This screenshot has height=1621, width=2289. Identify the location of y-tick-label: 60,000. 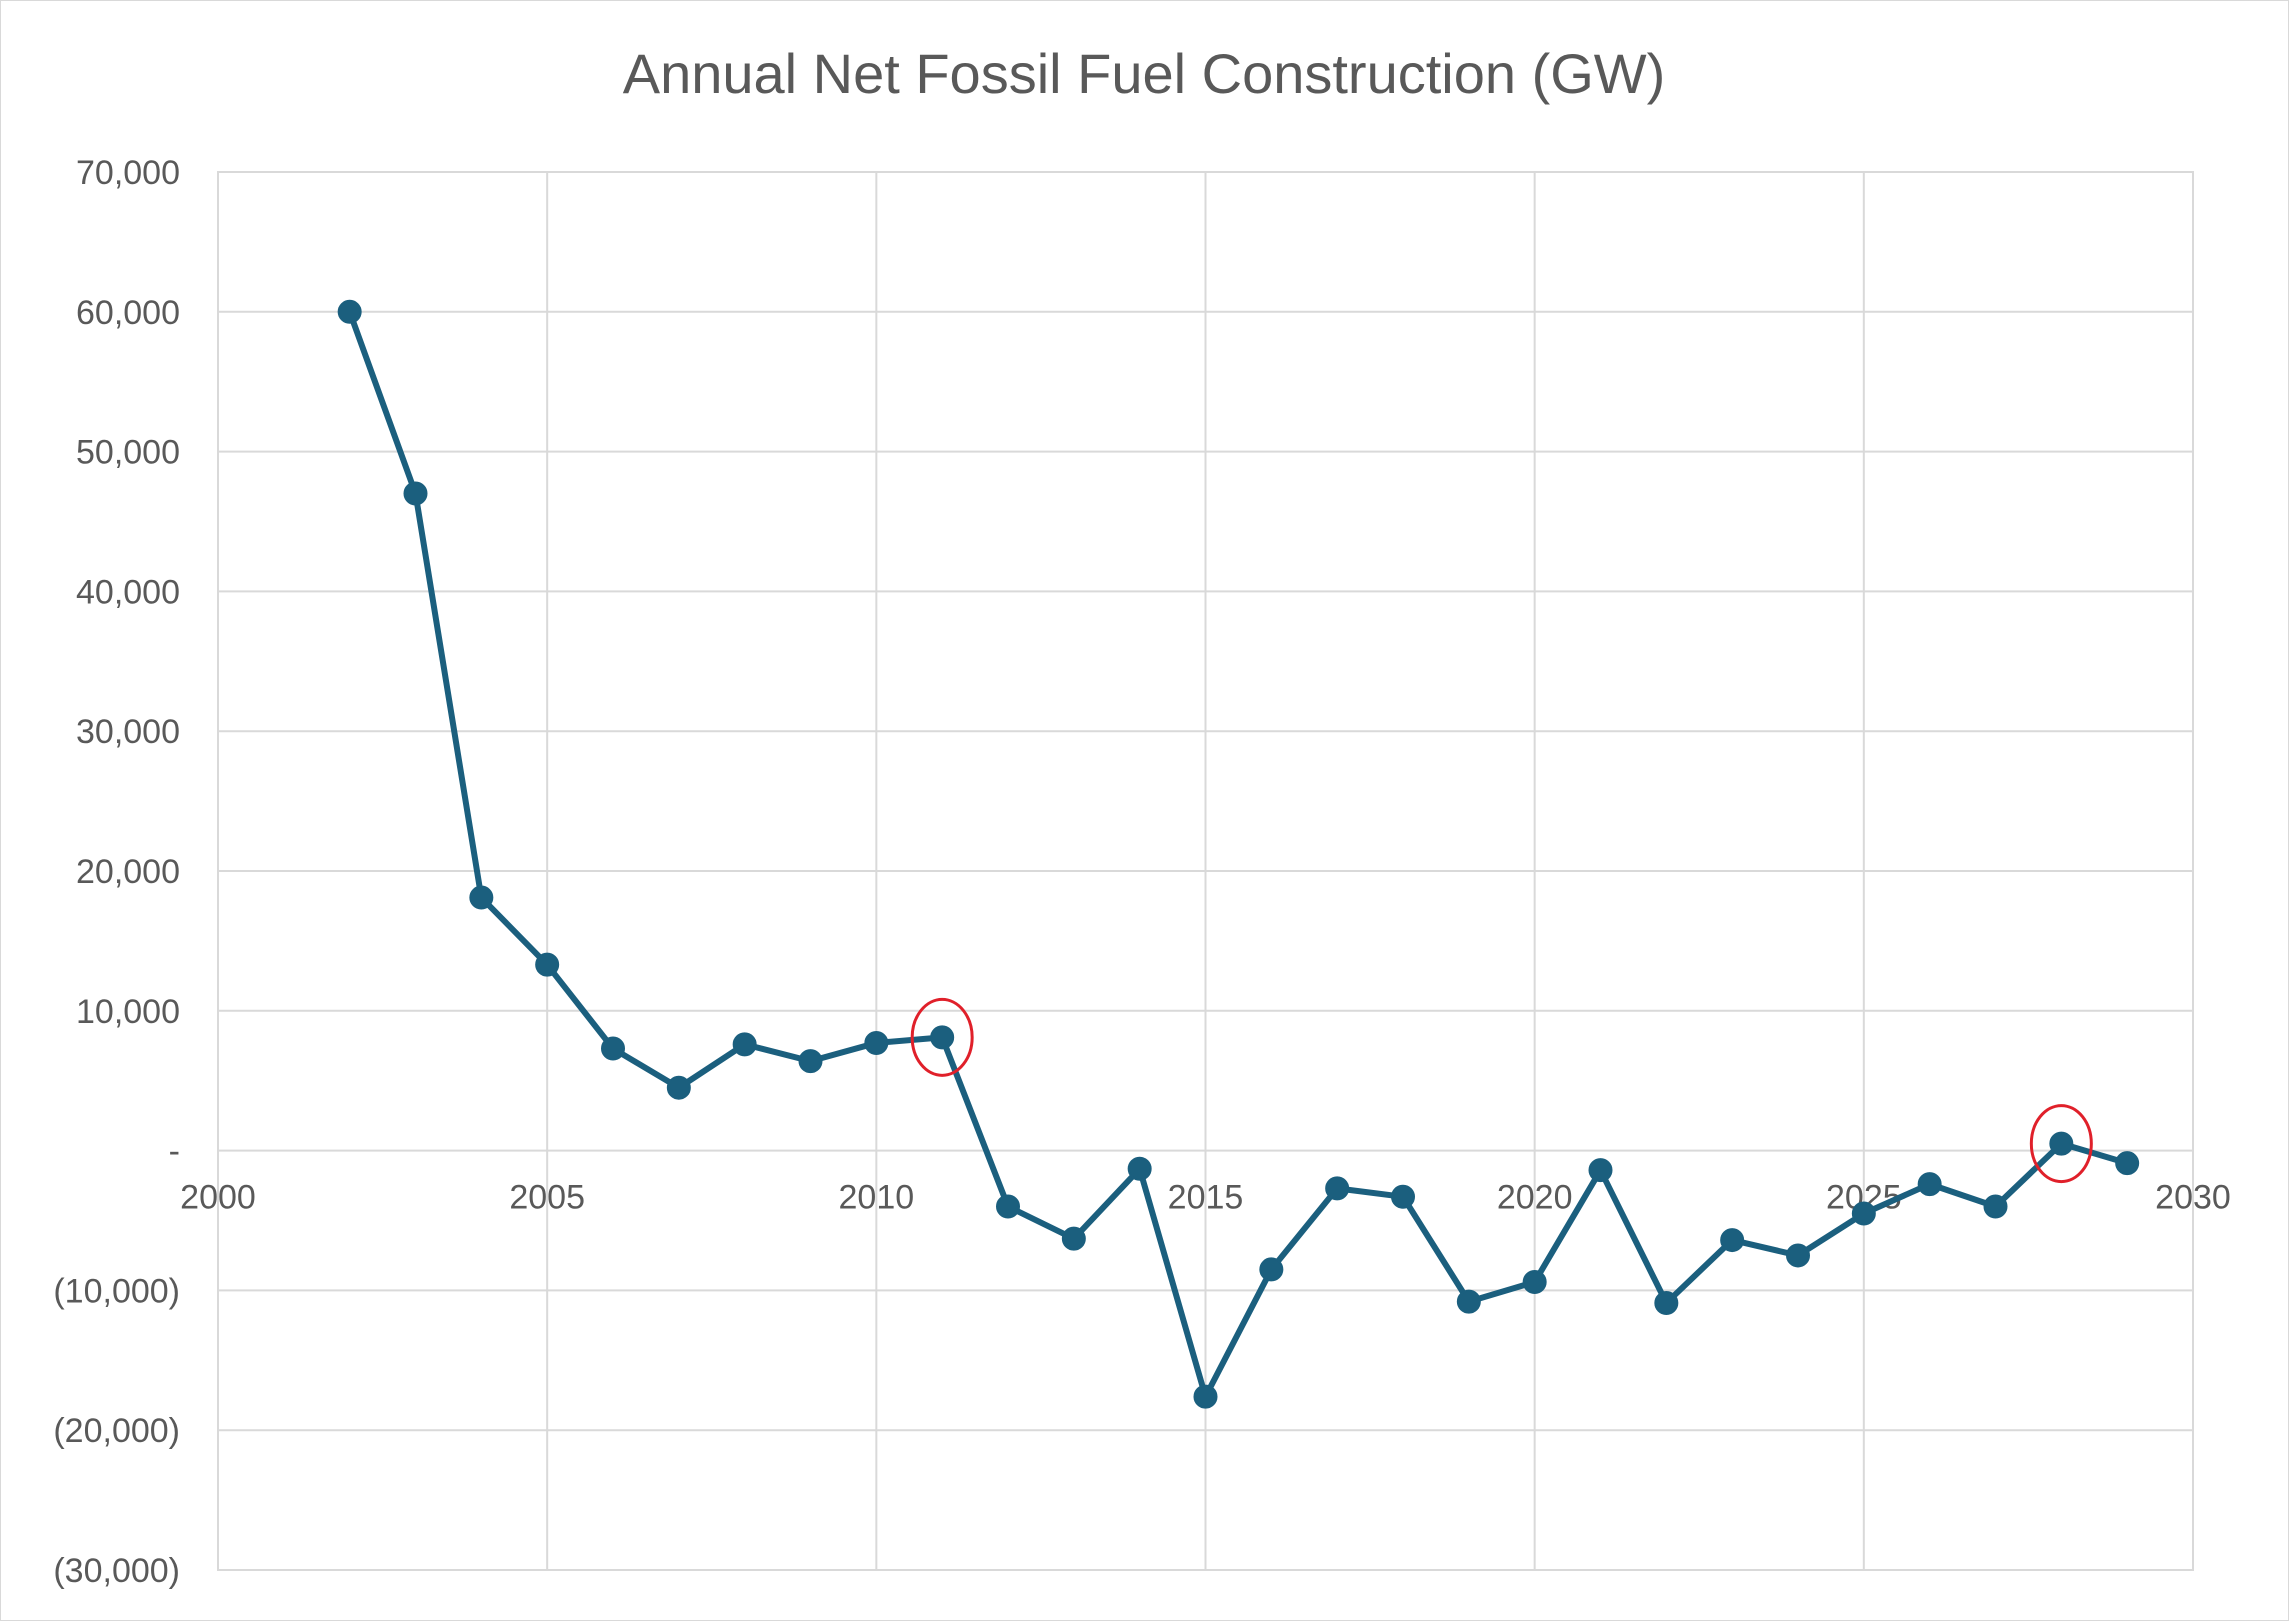
(128, 313).